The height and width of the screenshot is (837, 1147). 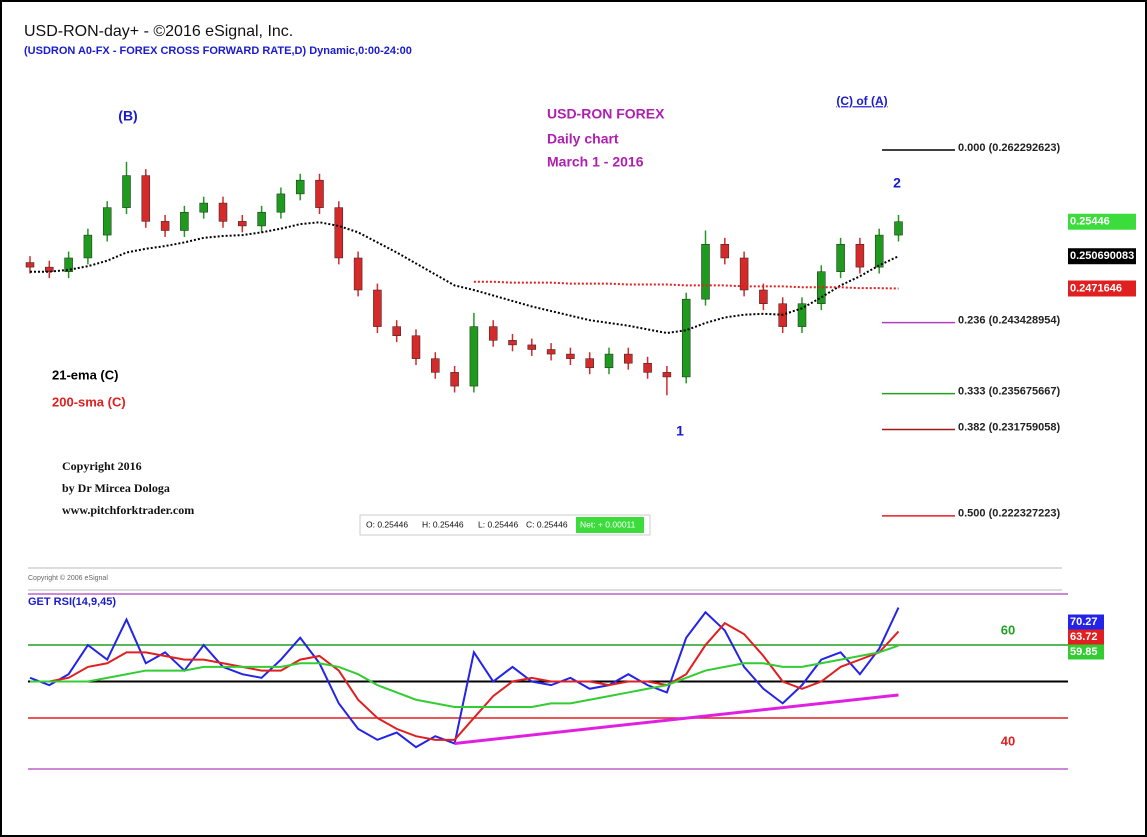 What do you see at coordinates (127, 116) in the screenshot?
I see `annotation: (B)` at bounding box center [127, 116].